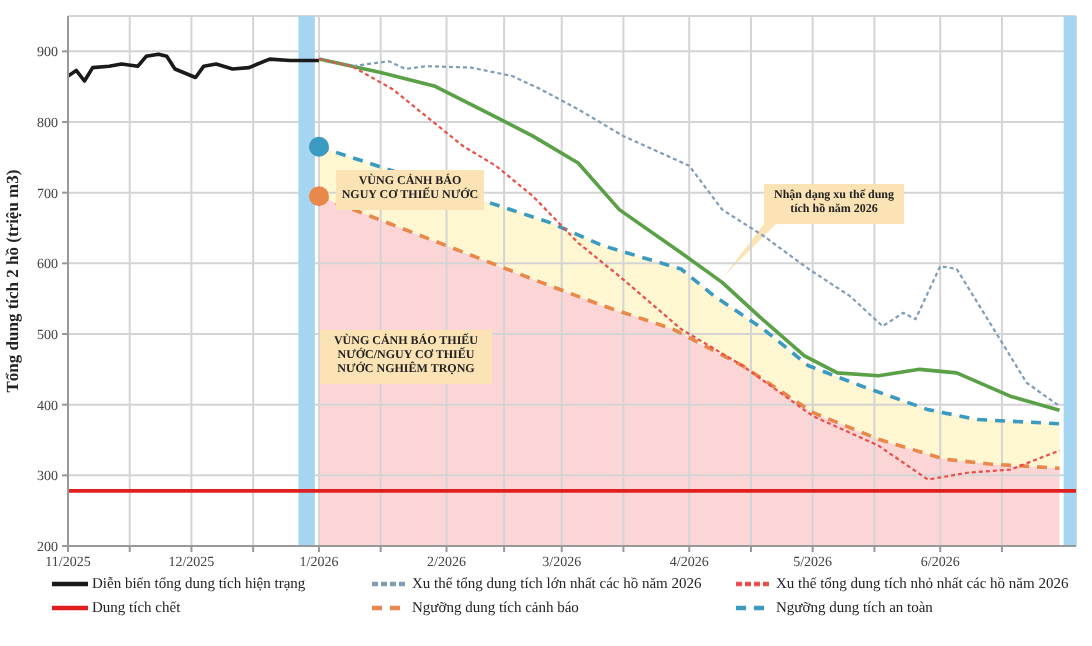 This screenshot has height=646, width=1092. What do you see at coordinates (194, 67) in the screenshot?
I see `line-series` at bounding box center [194, 67].